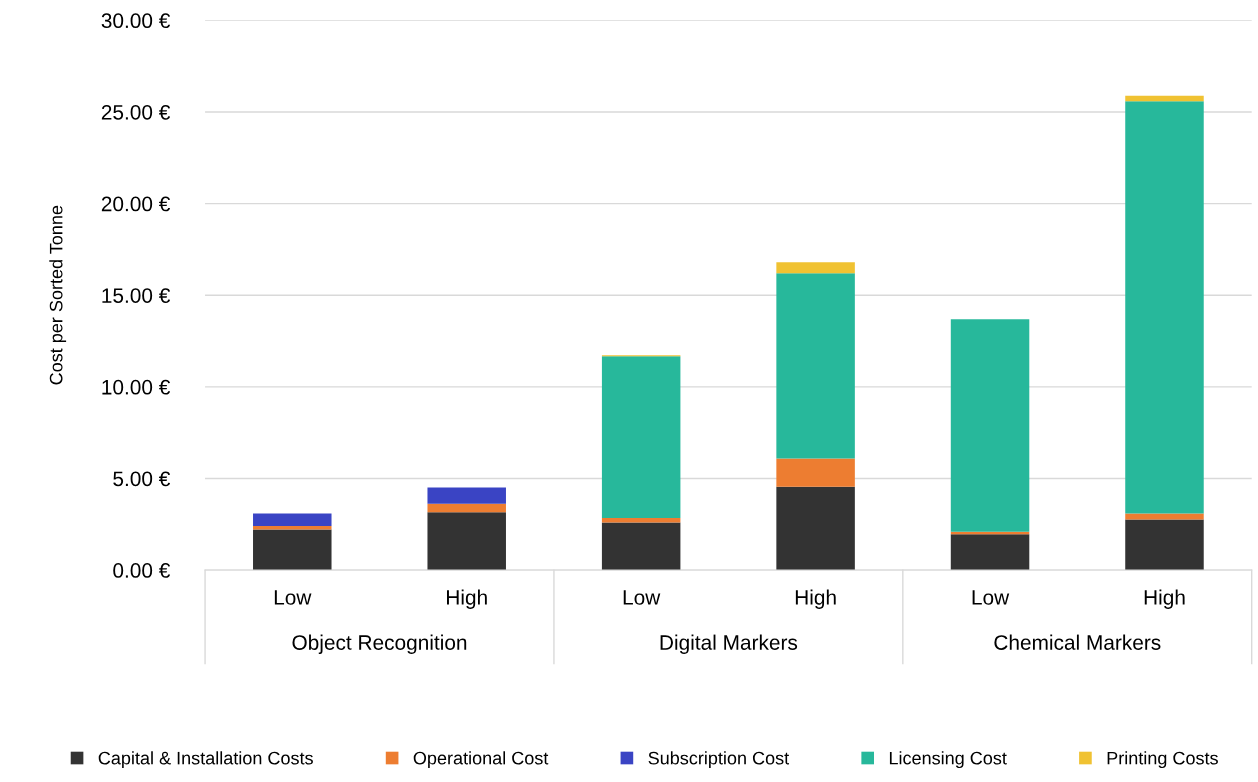  I want to click on y-tick-label: 0.00 €, so click(142, 570).